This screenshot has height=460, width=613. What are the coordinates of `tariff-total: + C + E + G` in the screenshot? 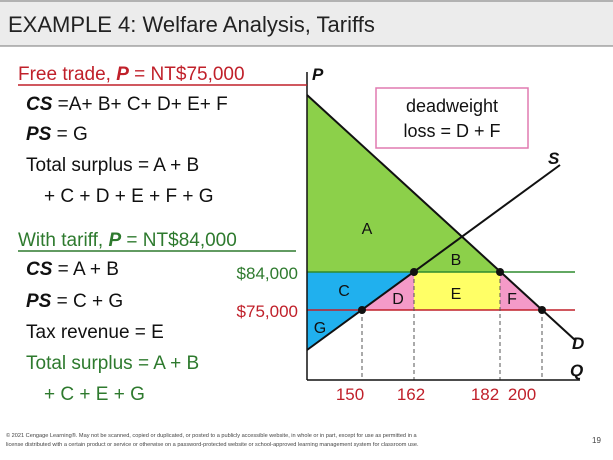 It's located at (94, 394).